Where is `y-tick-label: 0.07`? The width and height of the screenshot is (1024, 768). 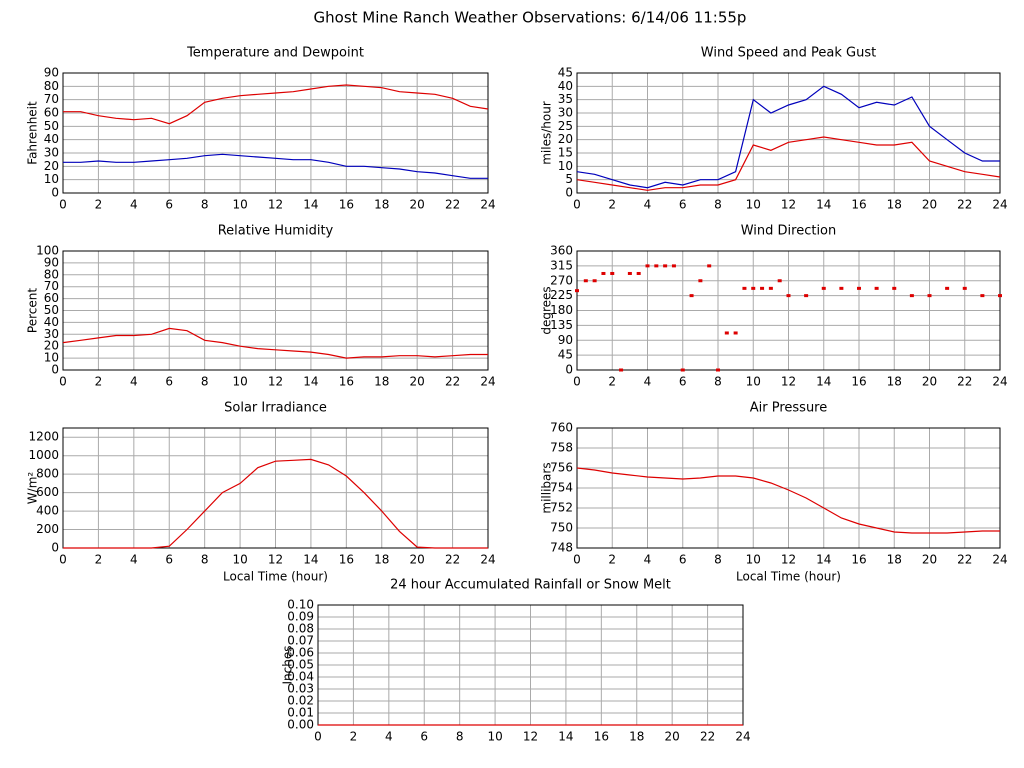
y-tick-label: 0.07 is located at coordinates (300, 641).